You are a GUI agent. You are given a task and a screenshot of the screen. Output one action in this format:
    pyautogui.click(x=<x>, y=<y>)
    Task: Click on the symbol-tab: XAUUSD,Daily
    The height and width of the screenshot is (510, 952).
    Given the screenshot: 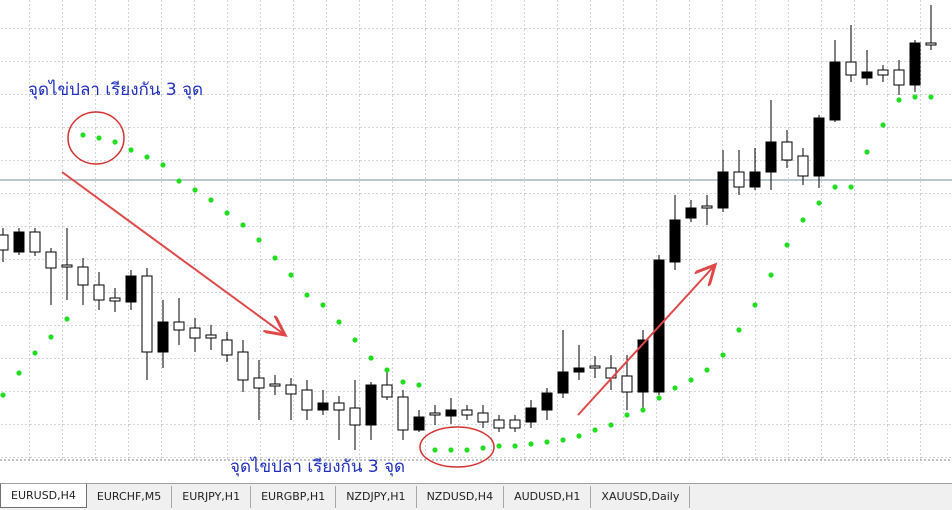 What is the action you would take?
    pyautogui.click(x=641, y=497)
    